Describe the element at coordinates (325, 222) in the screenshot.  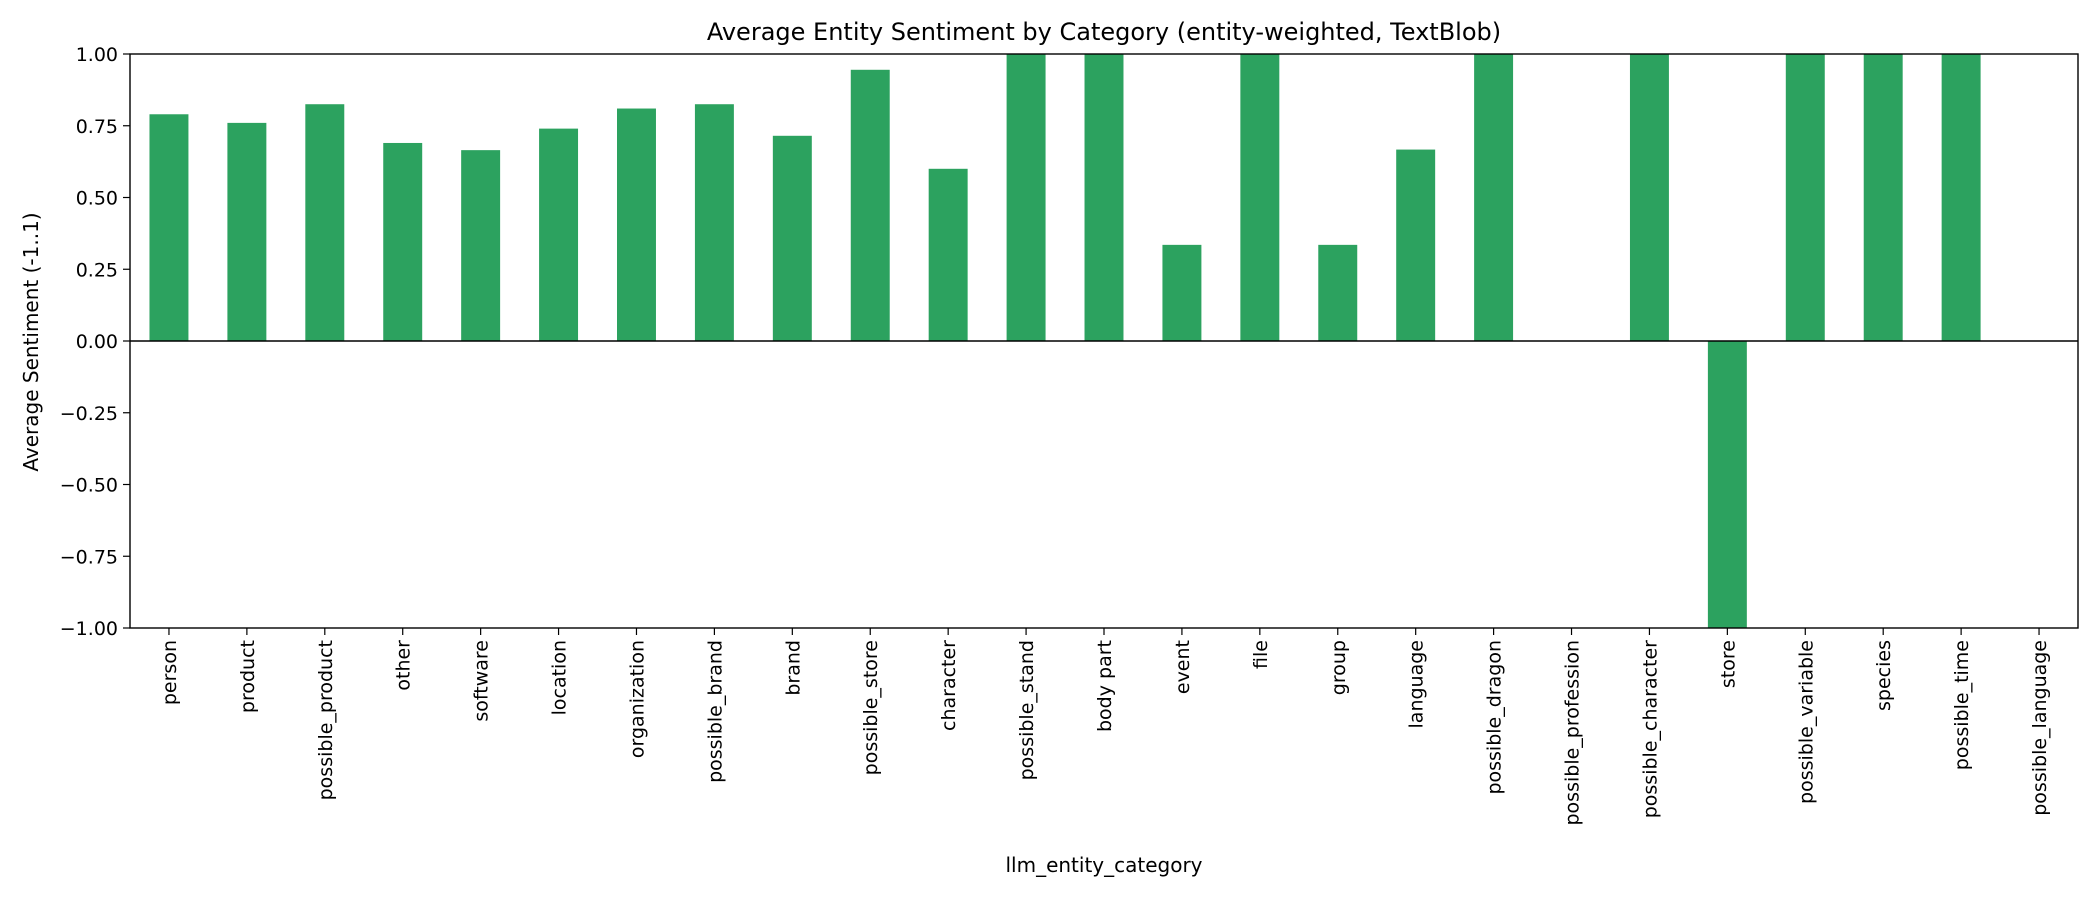
I see `bar-possible-product` at that location.